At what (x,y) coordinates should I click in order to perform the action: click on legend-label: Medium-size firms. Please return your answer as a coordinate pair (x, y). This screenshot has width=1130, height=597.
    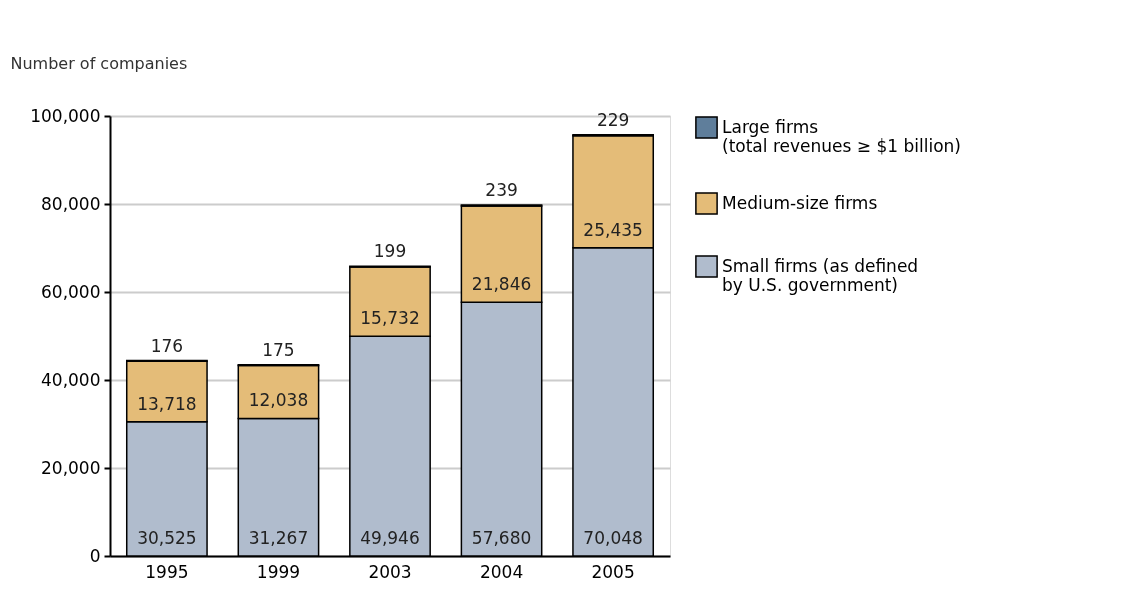
    Looking at the image, I should click on (800, 202).